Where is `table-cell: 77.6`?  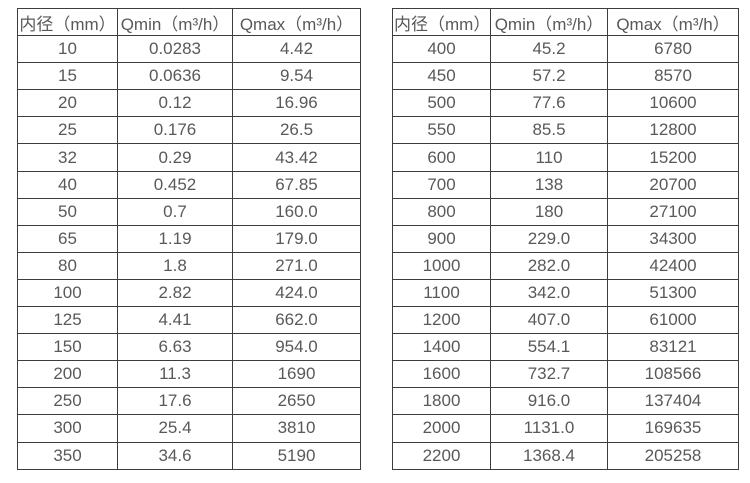
table-cell: 77.6 is located at coordinates (549, 103).